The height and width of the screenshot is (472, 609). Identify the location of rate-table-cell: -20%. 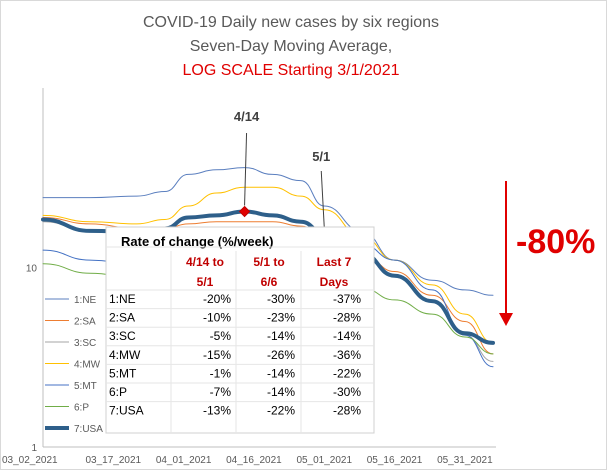
(217, 299).